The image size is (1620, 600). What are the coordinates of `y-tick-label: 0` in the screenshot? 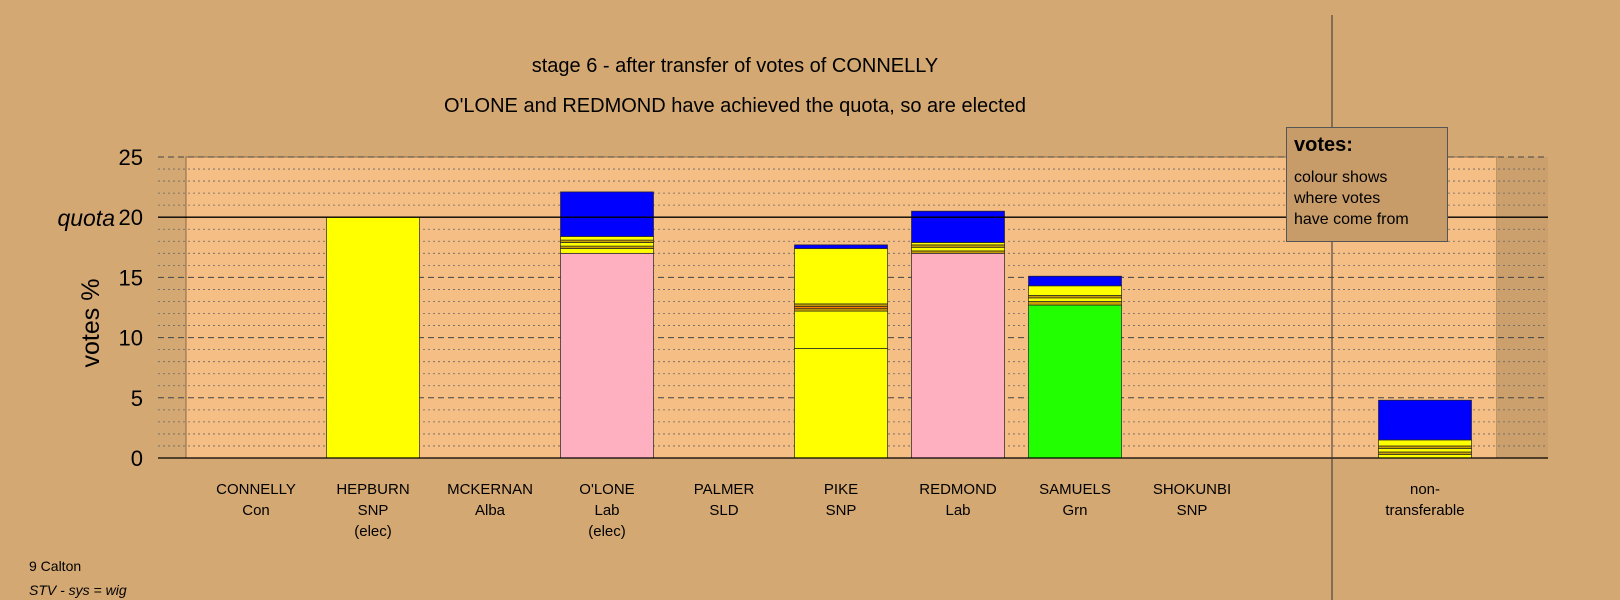 It's located at (137, 458).